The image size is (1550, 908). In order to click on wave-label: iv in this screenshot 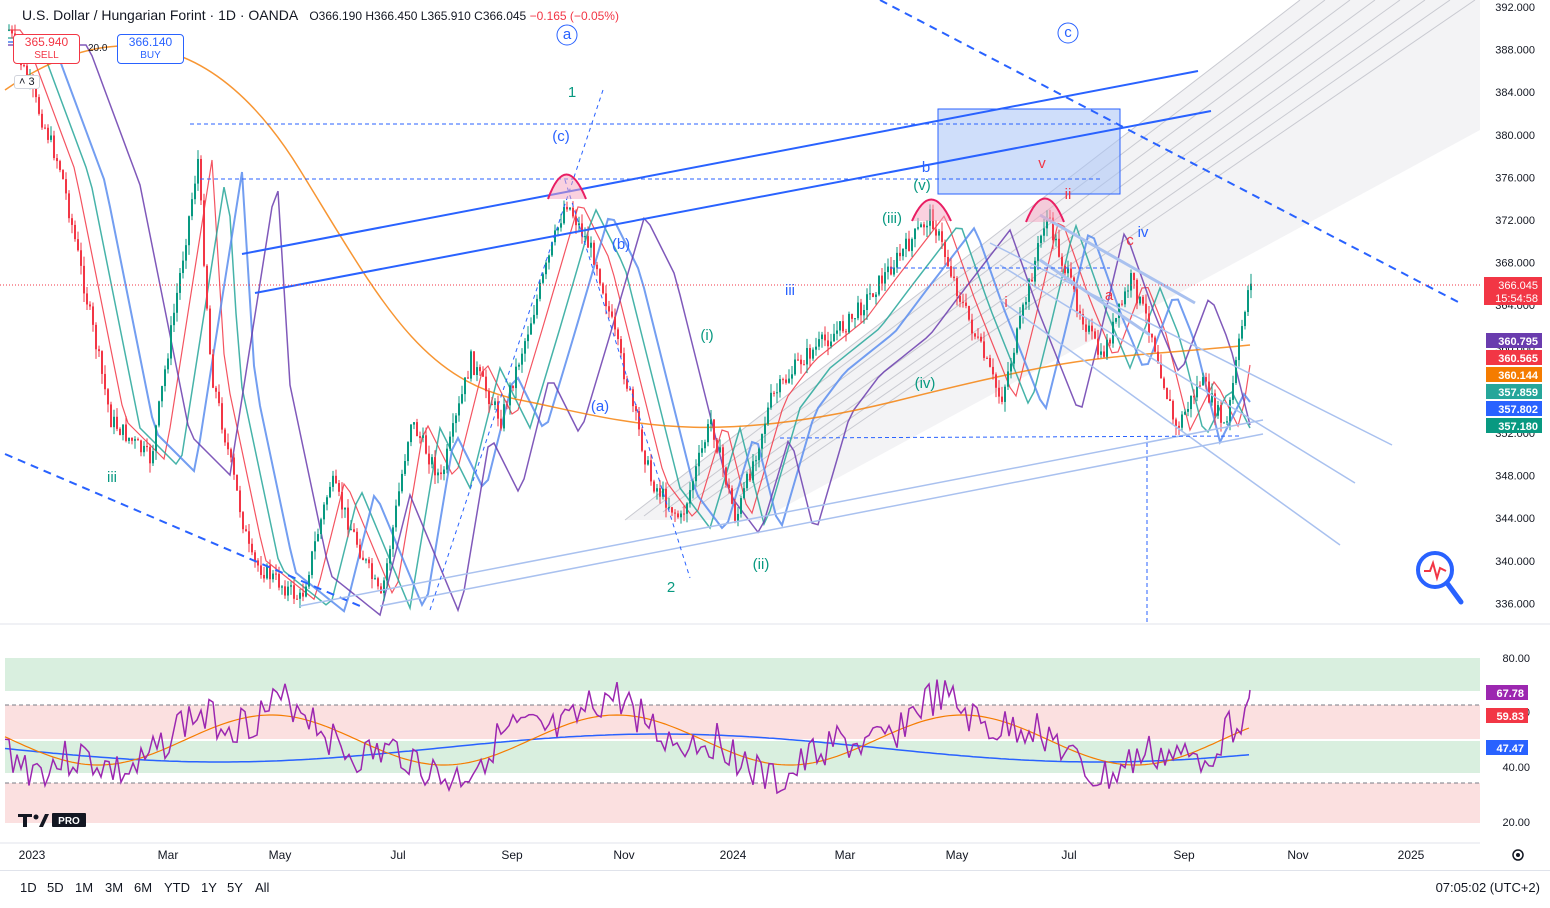, I will do `click(1143, 232)`.